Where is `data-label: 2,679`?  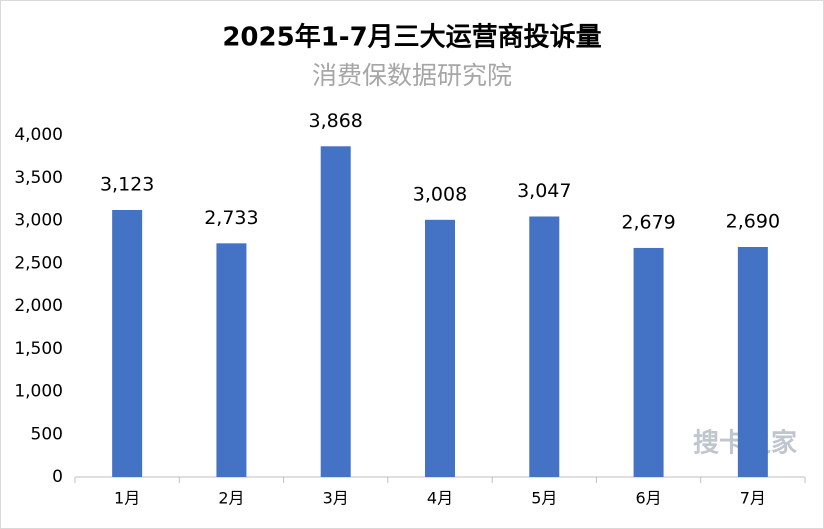
data-label: 2,679 is located at coordinates (648, 222).